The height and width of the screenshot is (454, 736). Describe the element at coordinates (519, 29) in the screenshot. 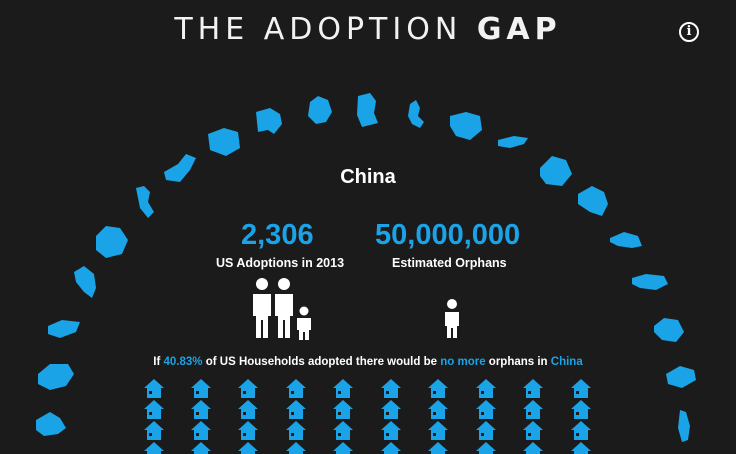

I see `title-gap: GAP` at that location.